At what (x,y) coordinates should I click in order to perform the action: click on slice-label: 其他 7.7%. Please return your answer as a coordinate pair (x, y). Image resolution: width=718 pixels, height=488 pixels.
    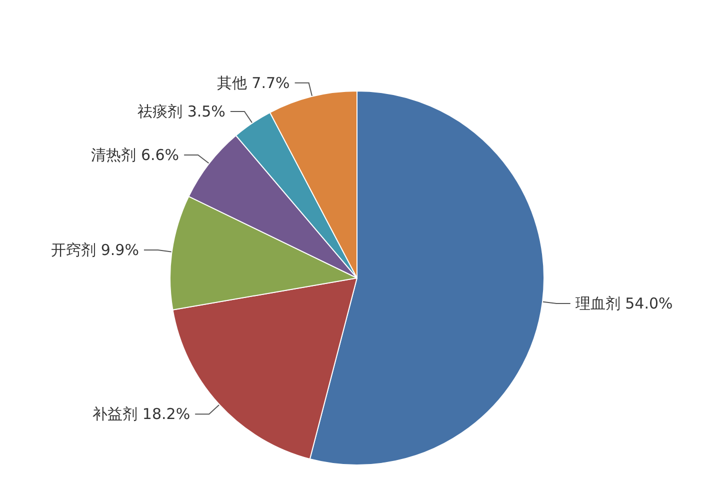
    Looking at the image, I should click on (253, 83).